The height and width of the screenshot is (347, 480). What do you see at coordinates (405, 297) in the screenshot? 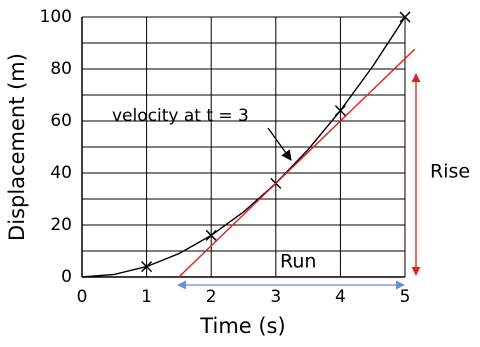
I see `x-tick-label: 5` at bounding box center [405, 297].